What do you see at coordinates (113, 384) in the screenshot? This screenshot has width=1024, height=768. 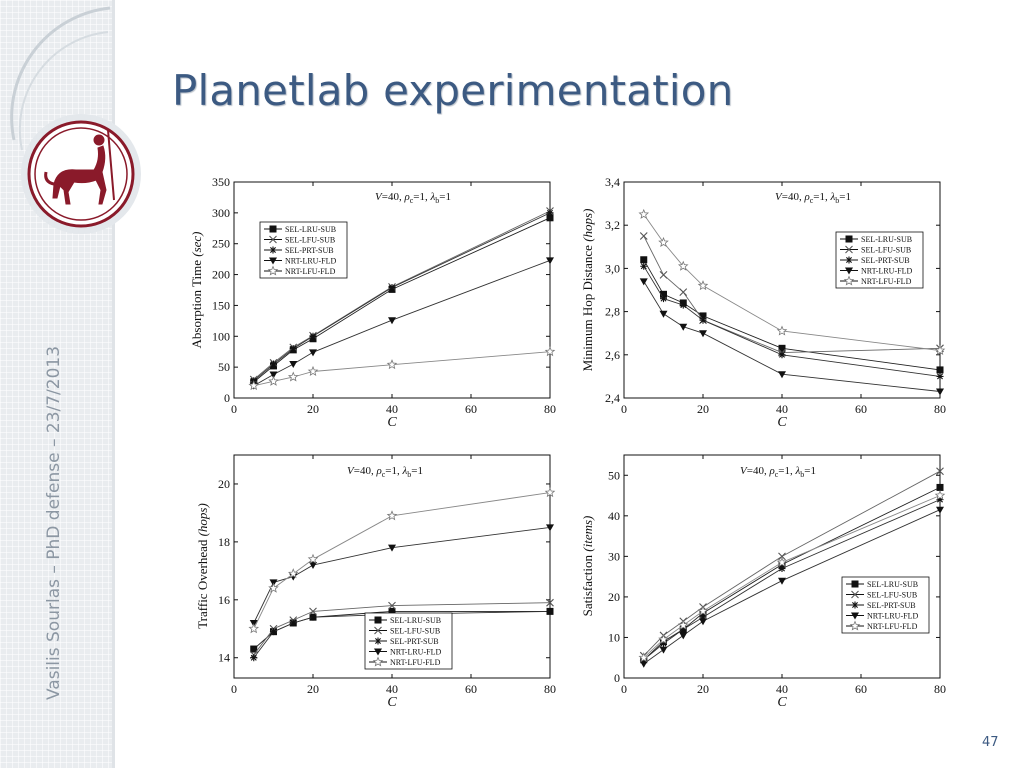 I see `sidebar-divider` at bounding box center [113, 384].